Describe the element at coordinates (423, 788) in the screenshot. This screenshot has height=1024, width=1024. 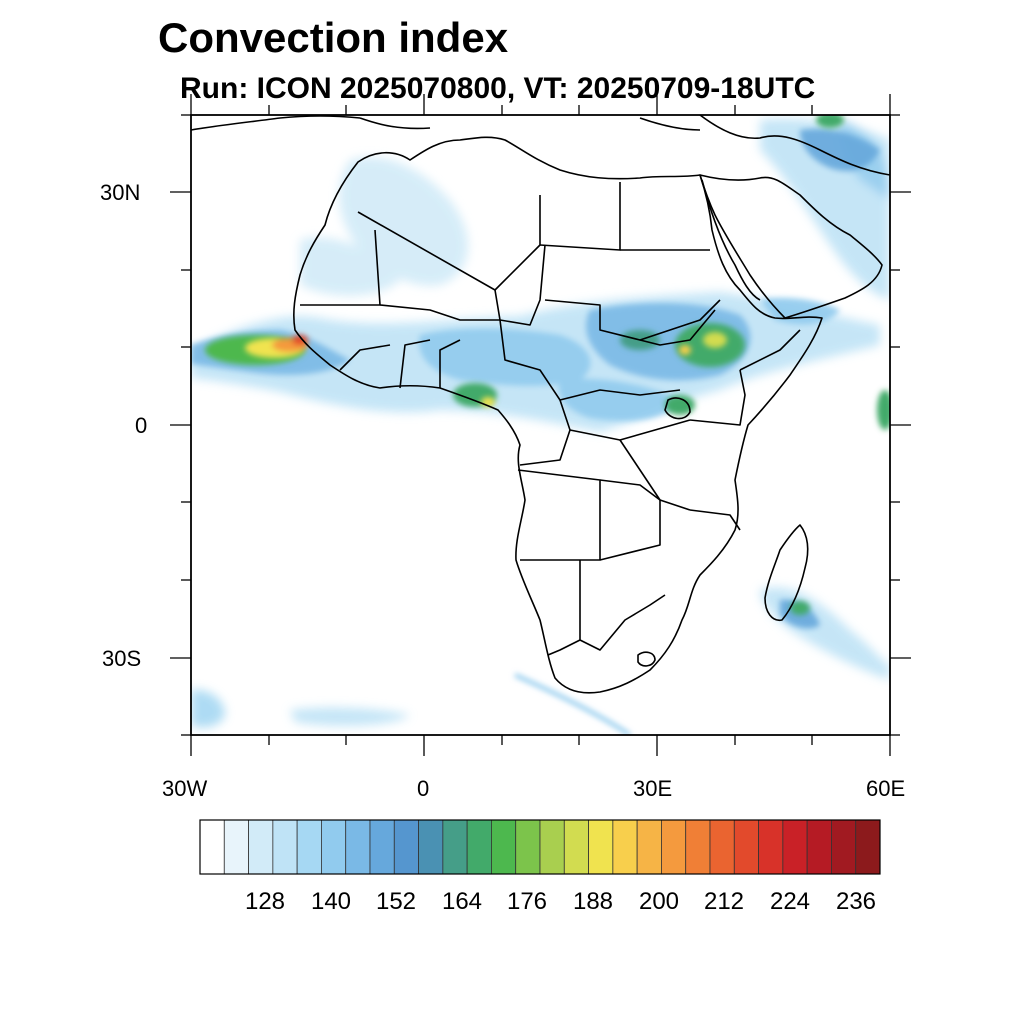
I see `lon-label-0: 0` at that location.